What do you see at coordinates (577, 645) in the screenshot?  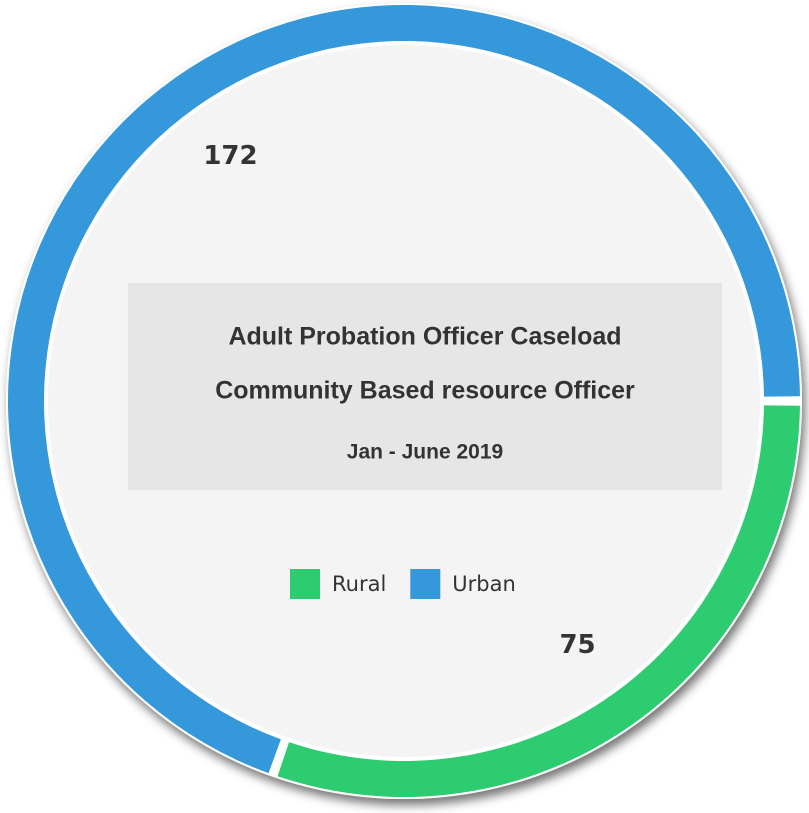 I see `data-label: 75` at bounding box center [577, 645].